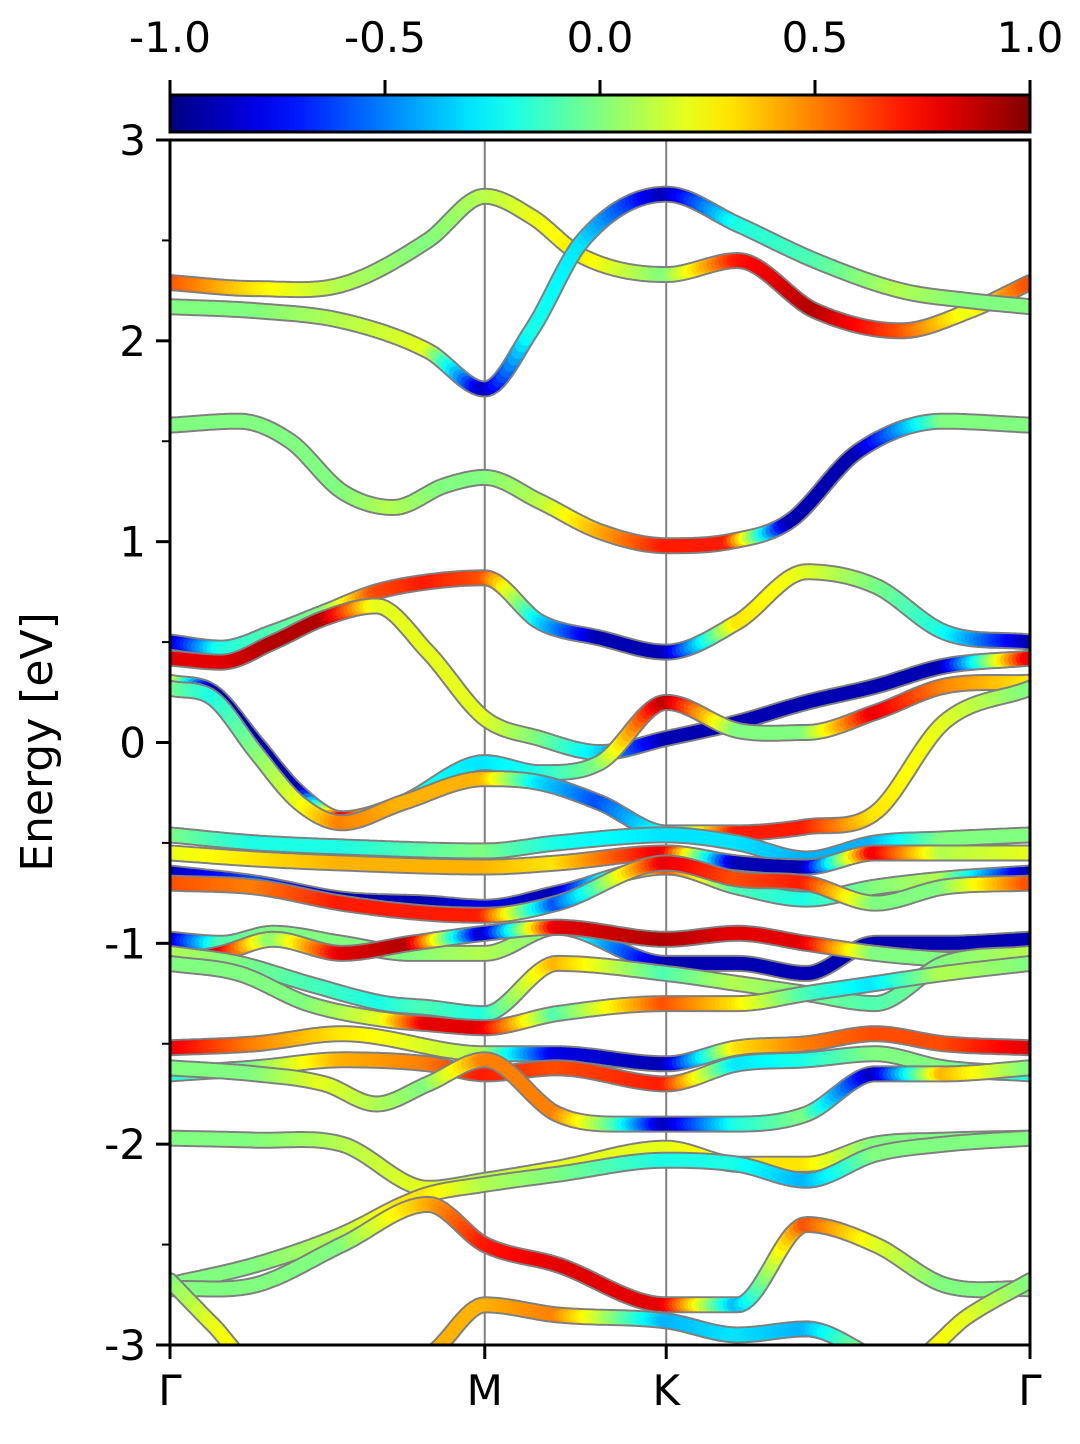 The height and width of the screenshot is (1444, 1080). What do you see at coordinates (132, 341) in the screenshot?
I see `y-tick-label: 2` at bounding box center [132, 341].